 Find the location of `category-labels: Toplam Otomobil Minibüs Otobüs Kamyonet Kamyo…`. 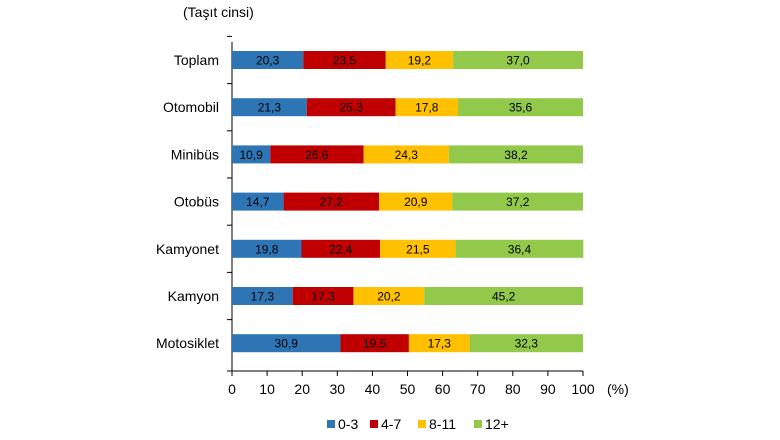

category-labels: Toplam Otomobil Minibüs Otobüs Kamyonet Kamyo… is located at coordinates (194, 203).